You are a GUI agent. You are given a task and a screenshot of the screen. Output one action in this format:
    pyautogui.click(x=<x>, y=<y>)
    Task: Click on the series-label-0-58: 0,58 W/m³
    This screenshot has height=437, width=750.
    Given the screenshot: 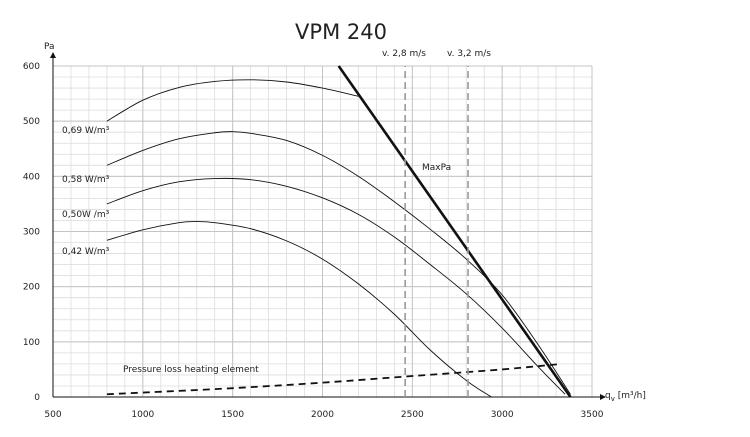 What is the action you would take?
    pyautogui.click(x=86, y=180)
    